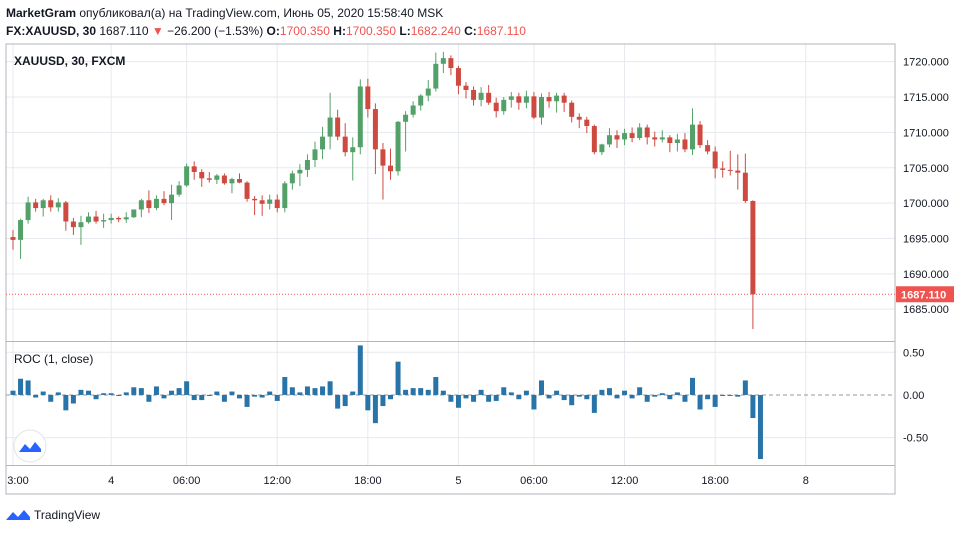 Image resolution: width=964 pixels, height=533 pixels. Describe the element at coordinates (304, 31) in the screenshot. I see `open-value: 1700.350` at that location.